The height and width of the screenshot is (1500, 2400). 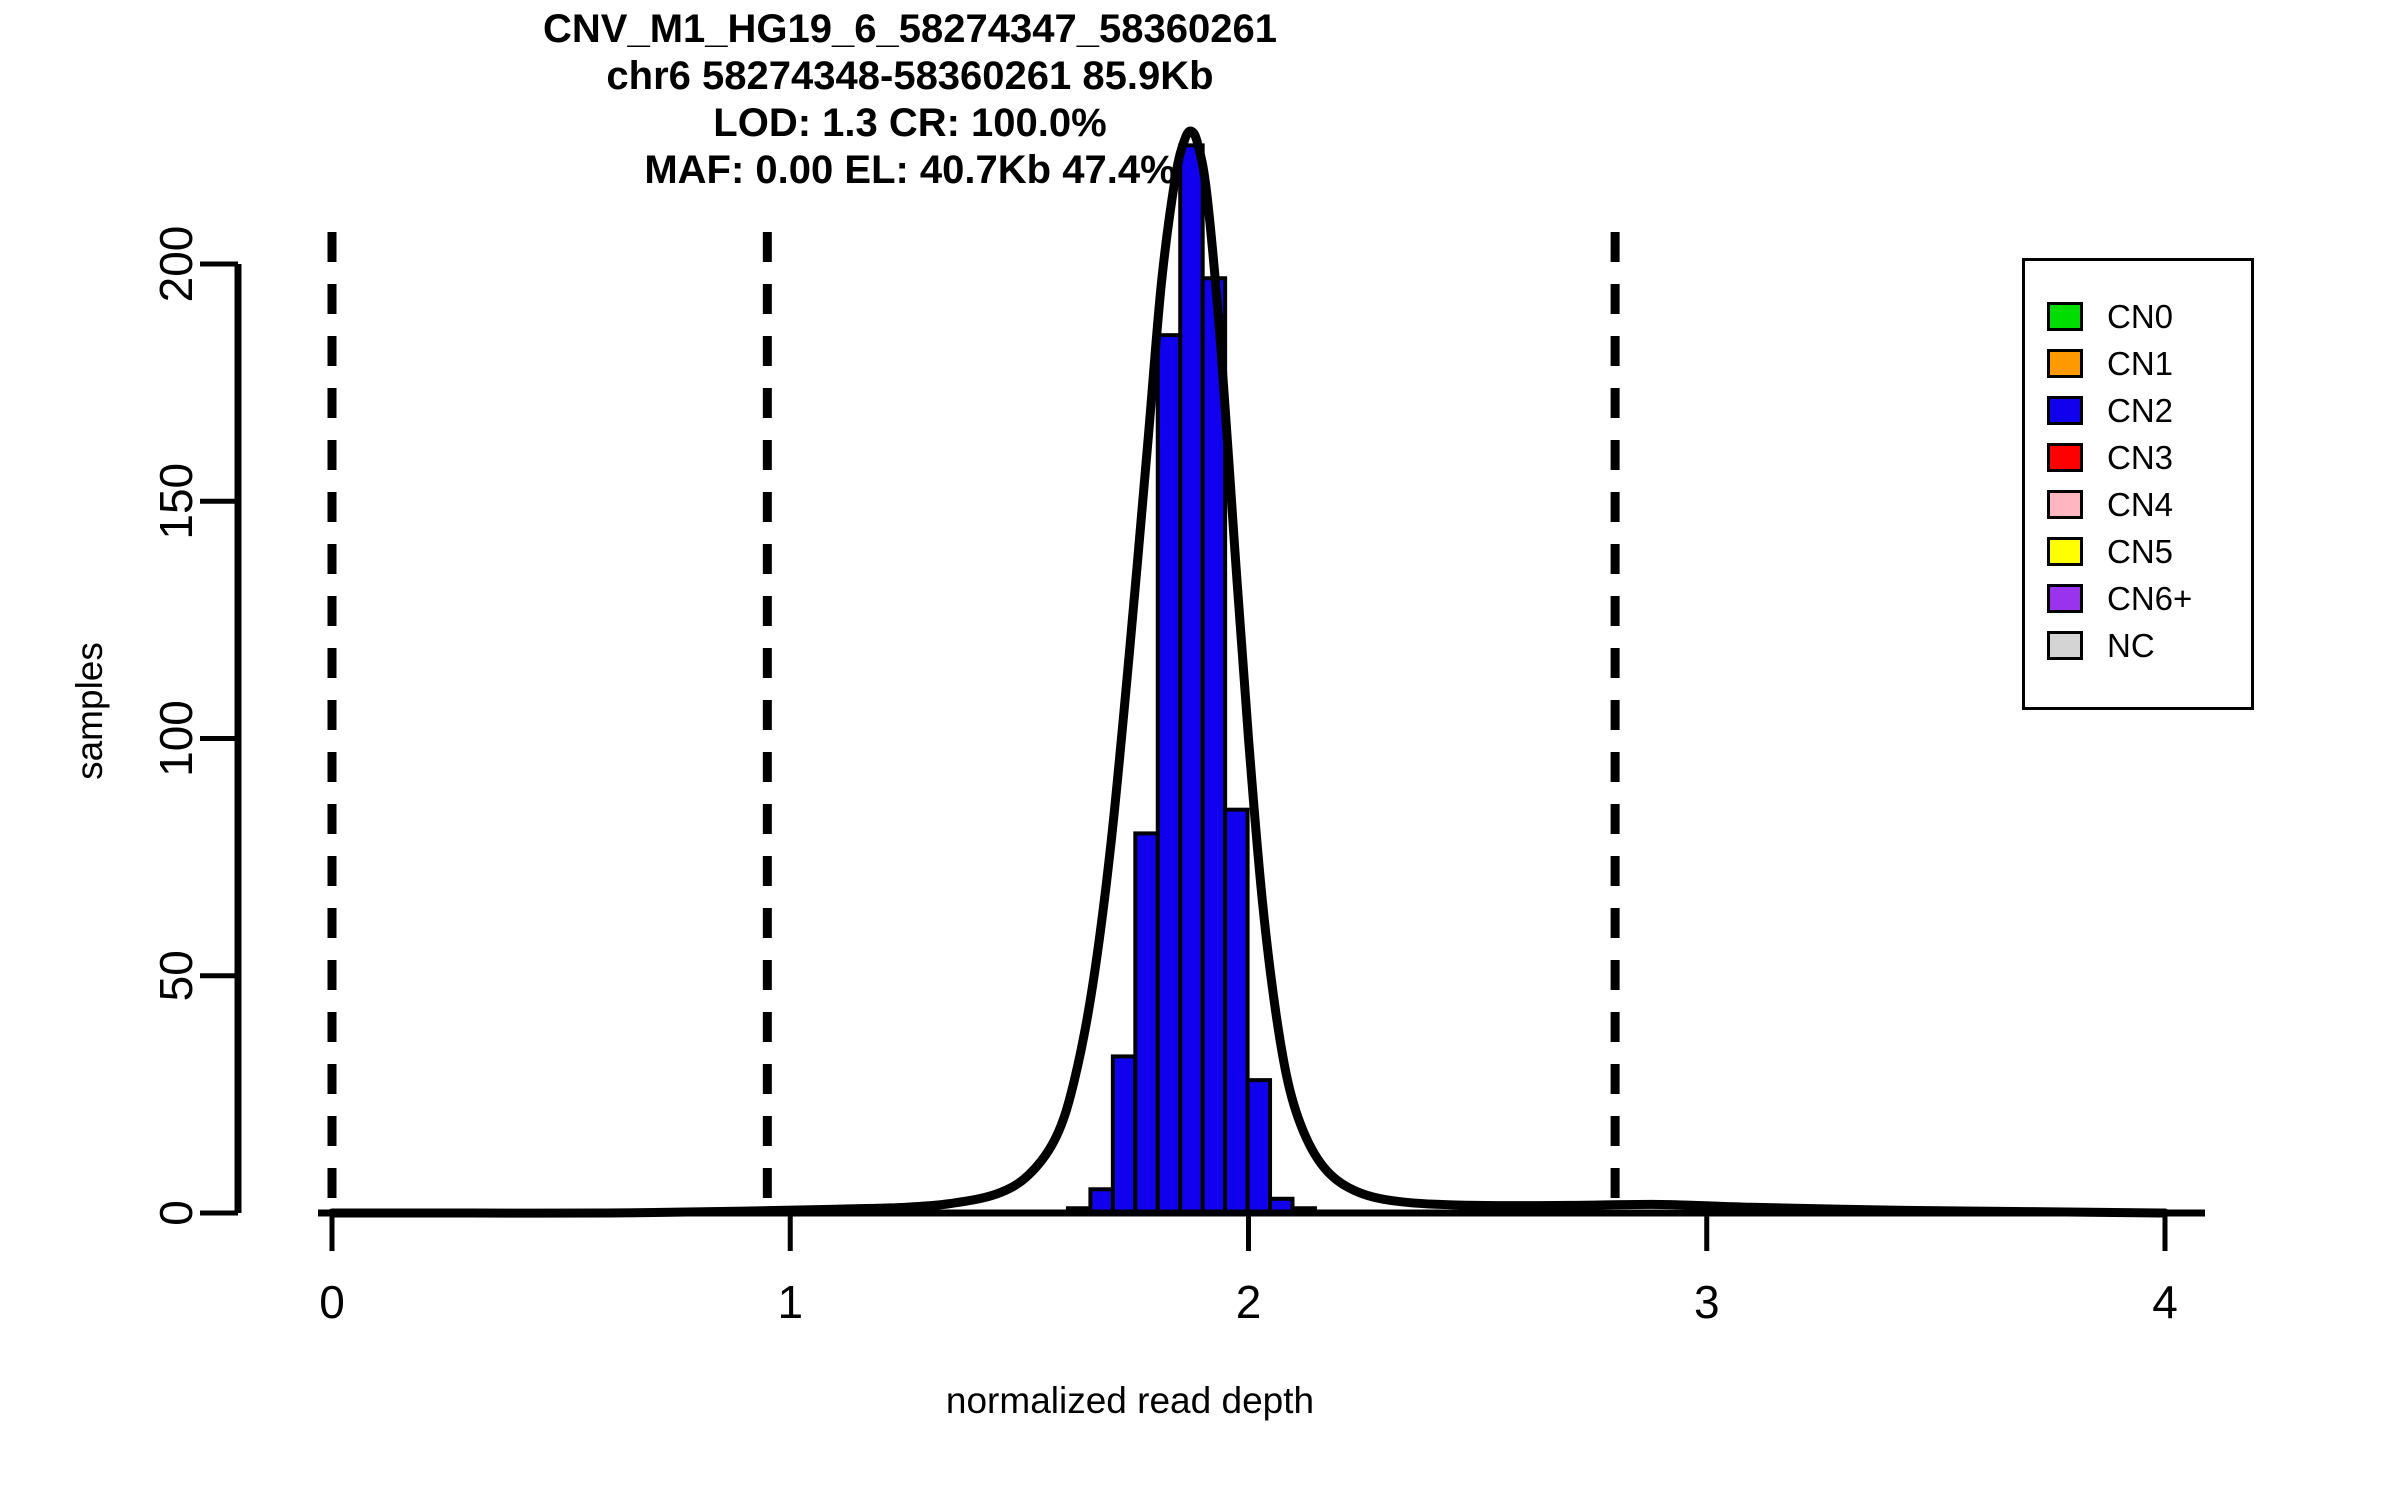 I want to click on legend-label: CN6+, so click(x=2150, y=598).